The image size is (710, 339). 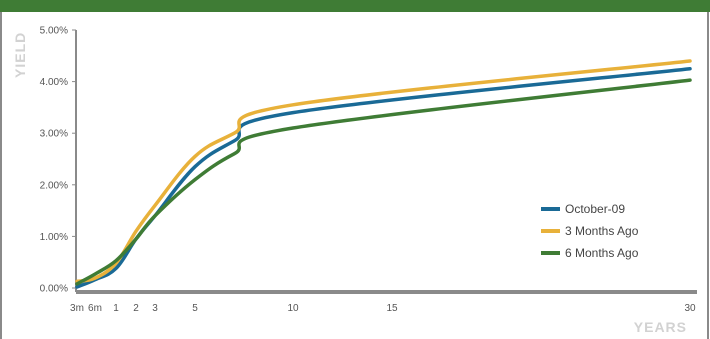 I want to click on right-border, so click(x=708, y=175).